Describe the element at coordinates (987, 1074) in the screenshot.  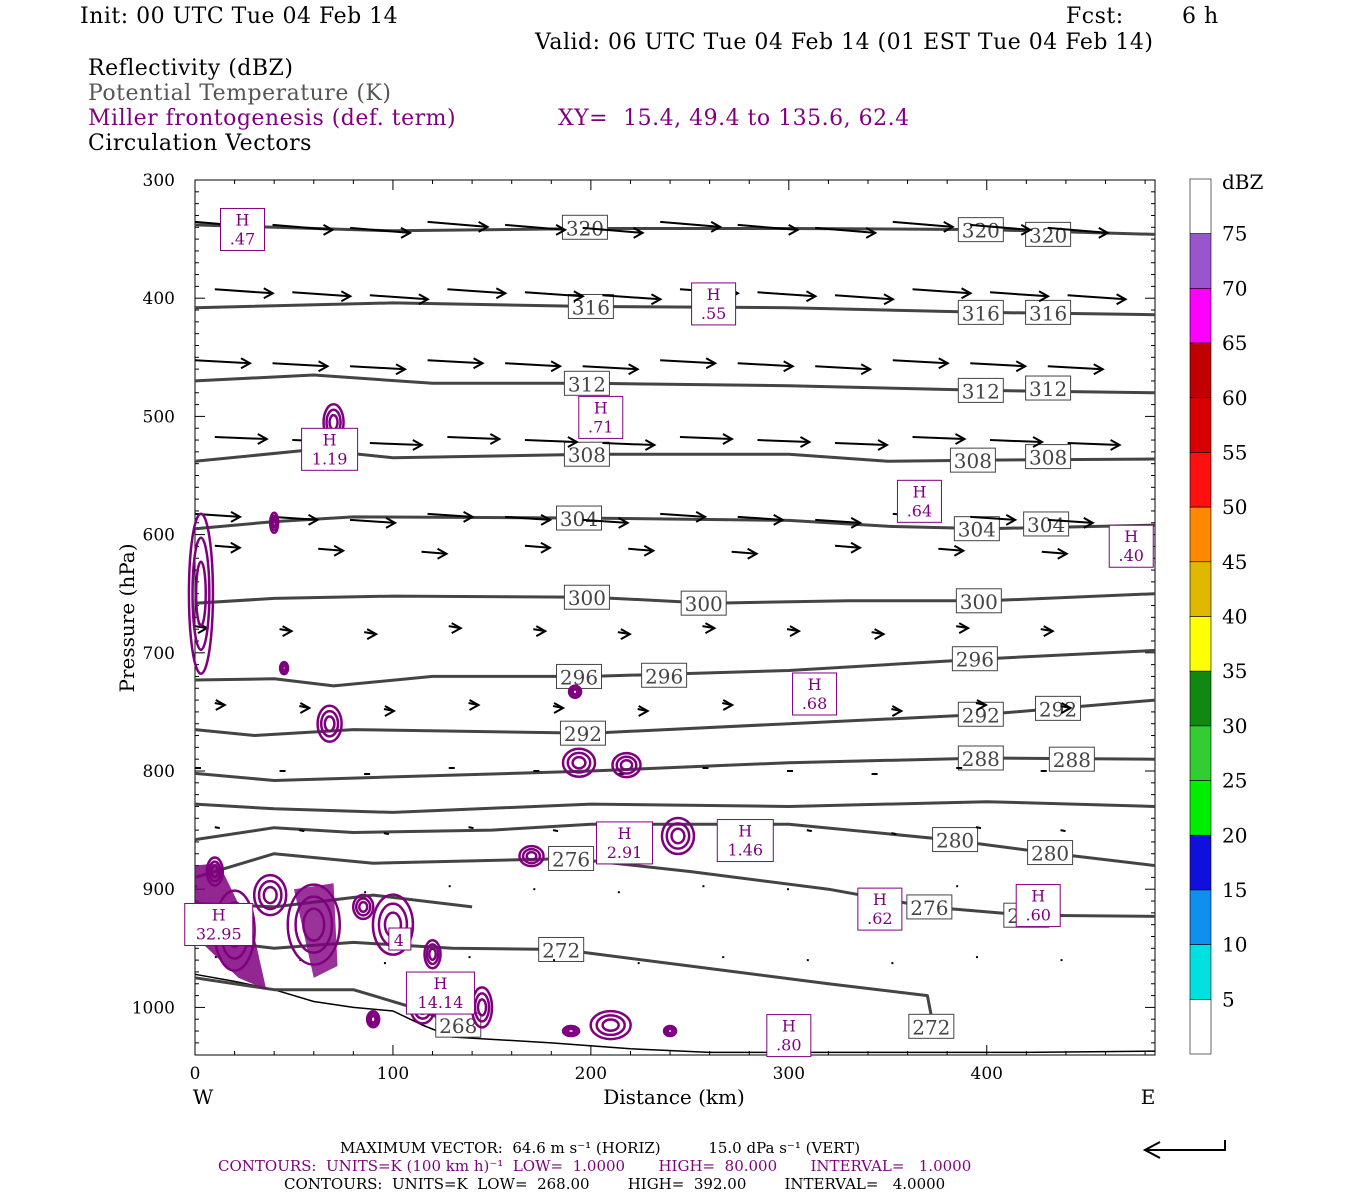
I see `x-tick-label: 400` at that location.